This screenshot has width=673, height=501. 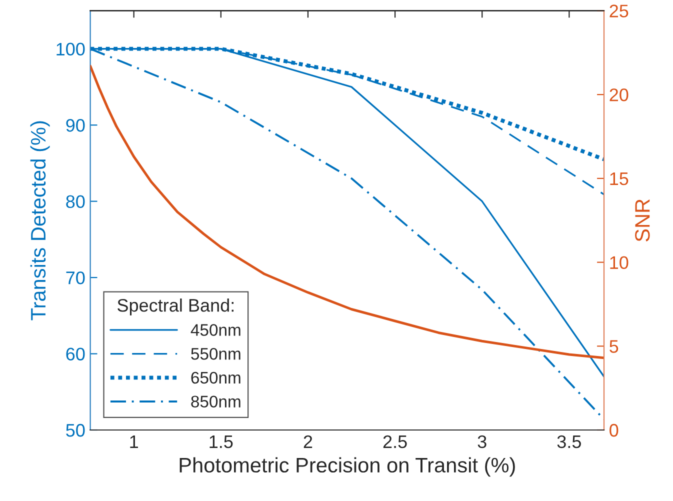 I want to click on x-tick-label: 2, so click(x=308, y=441).